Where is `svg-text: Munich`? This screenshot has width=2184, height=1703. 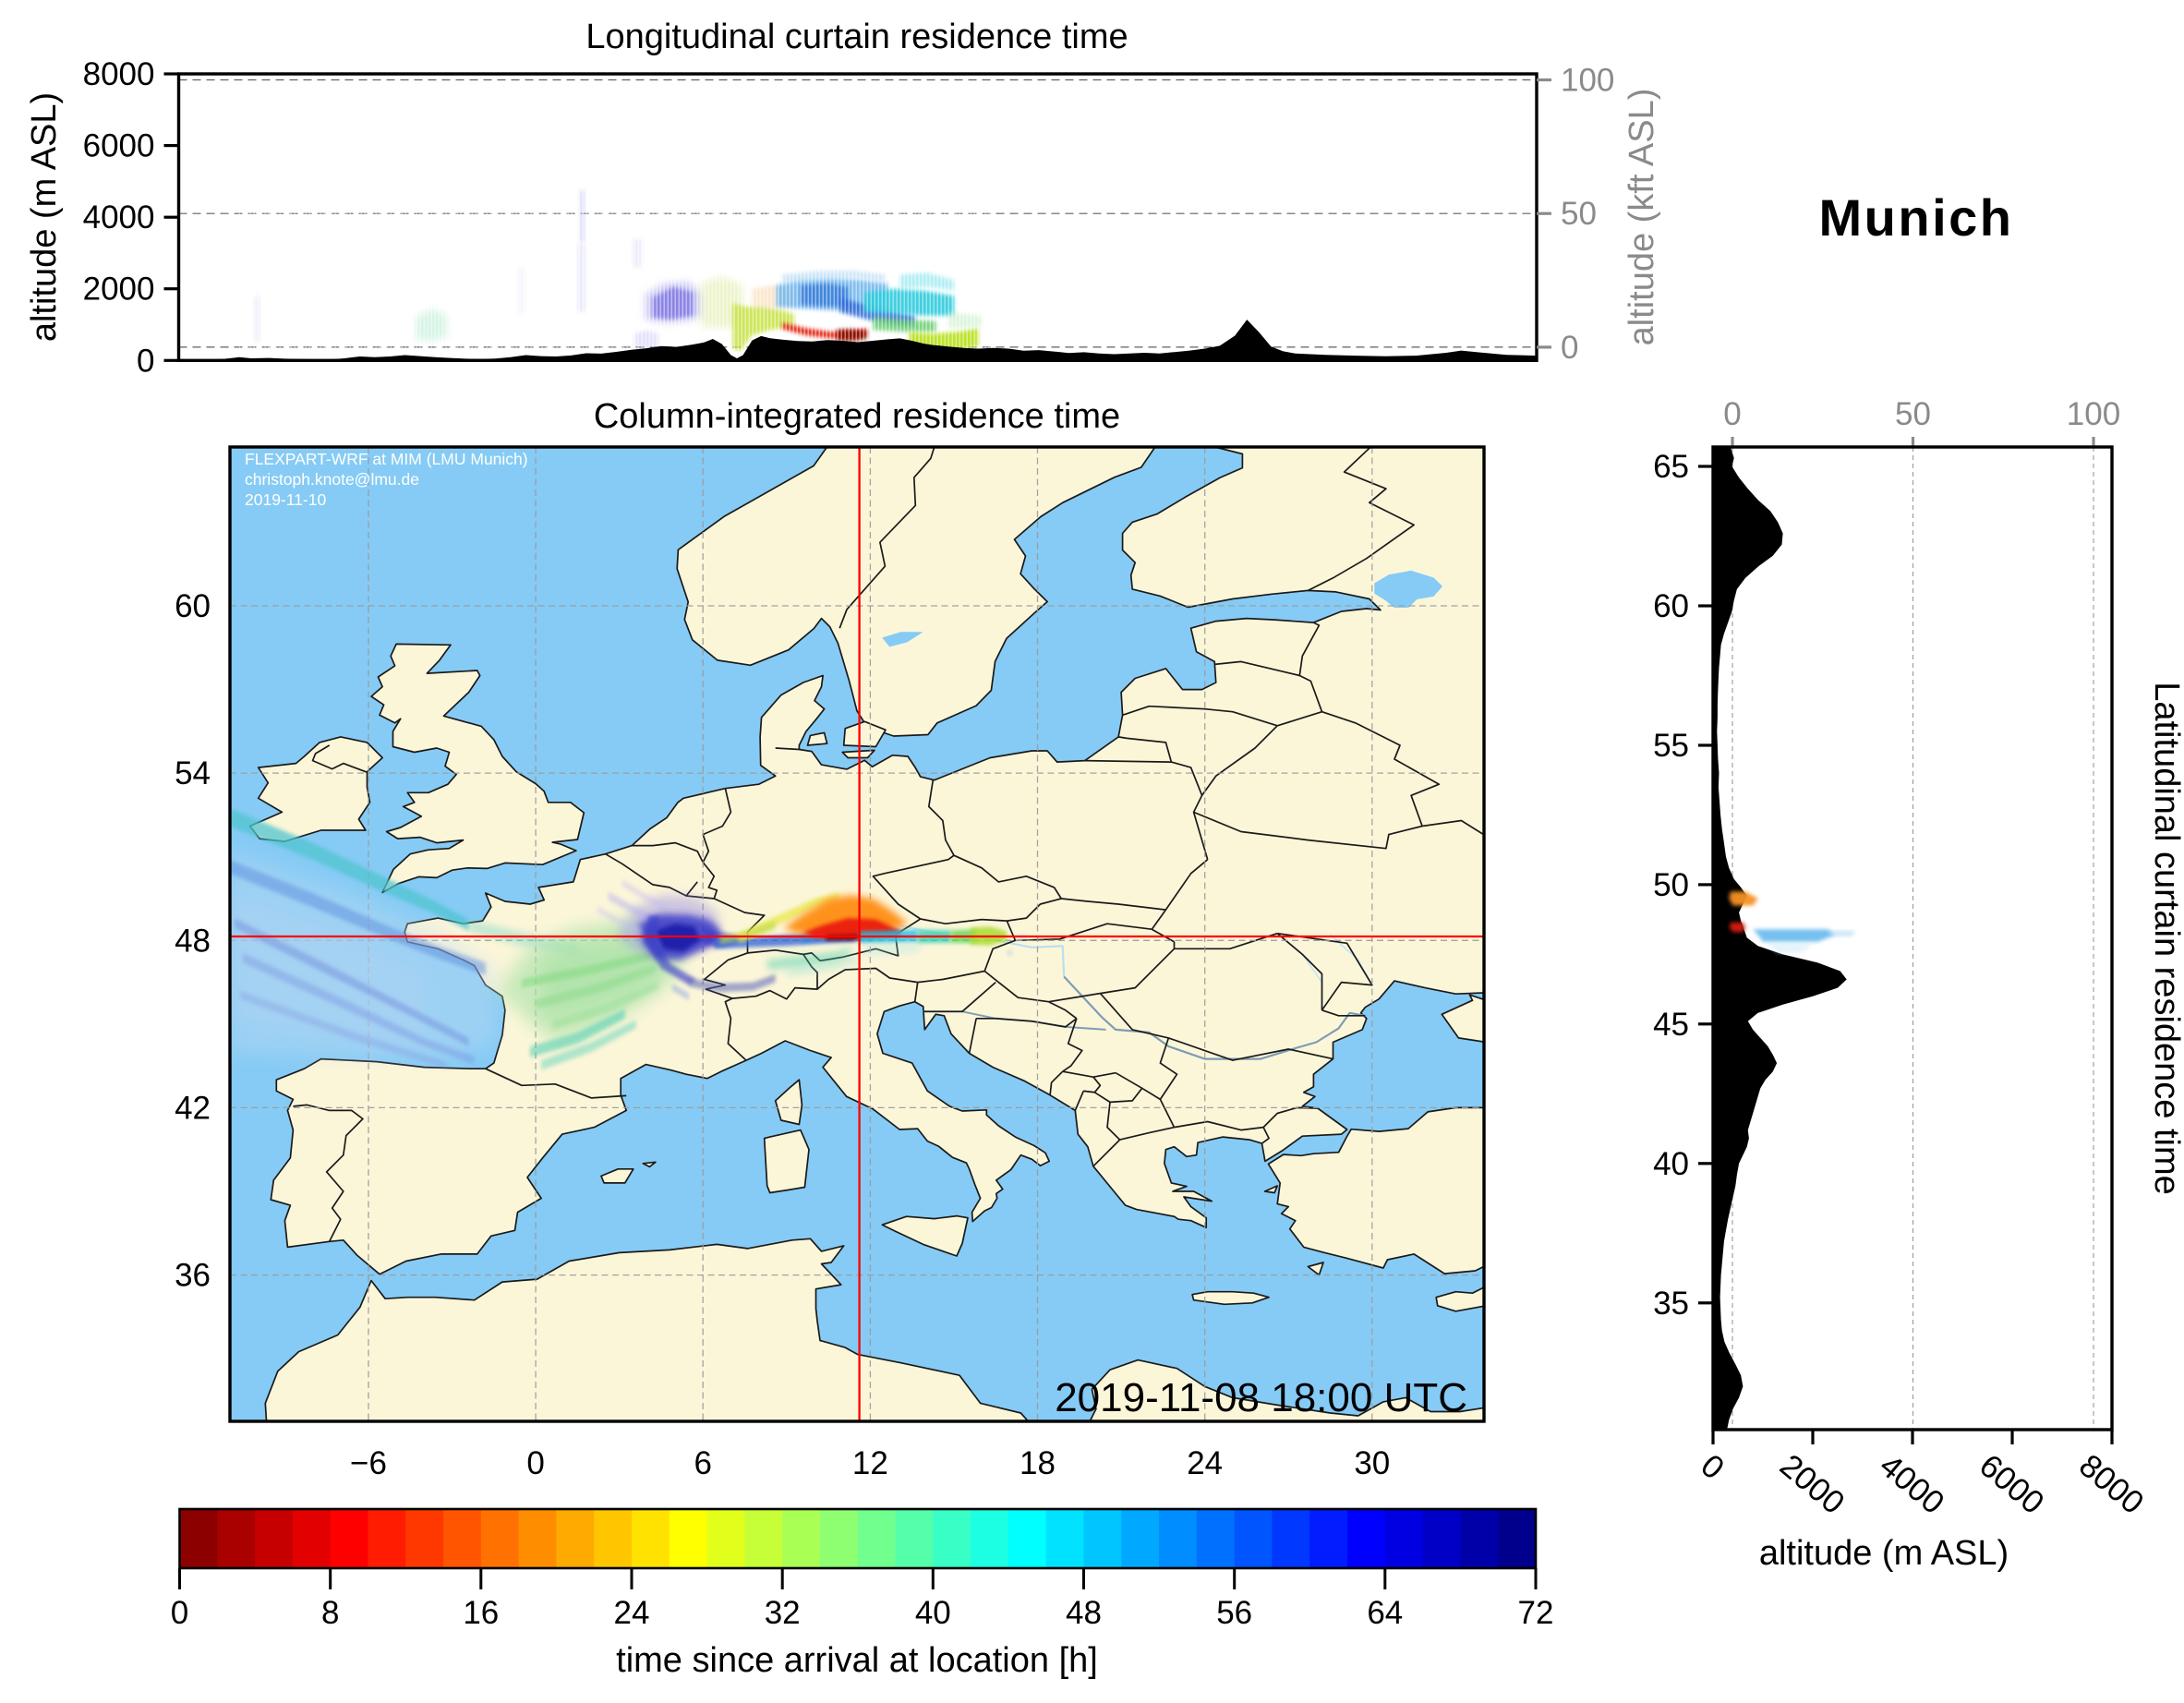 svg-text: Munich is located at coordinates (1916, 217).